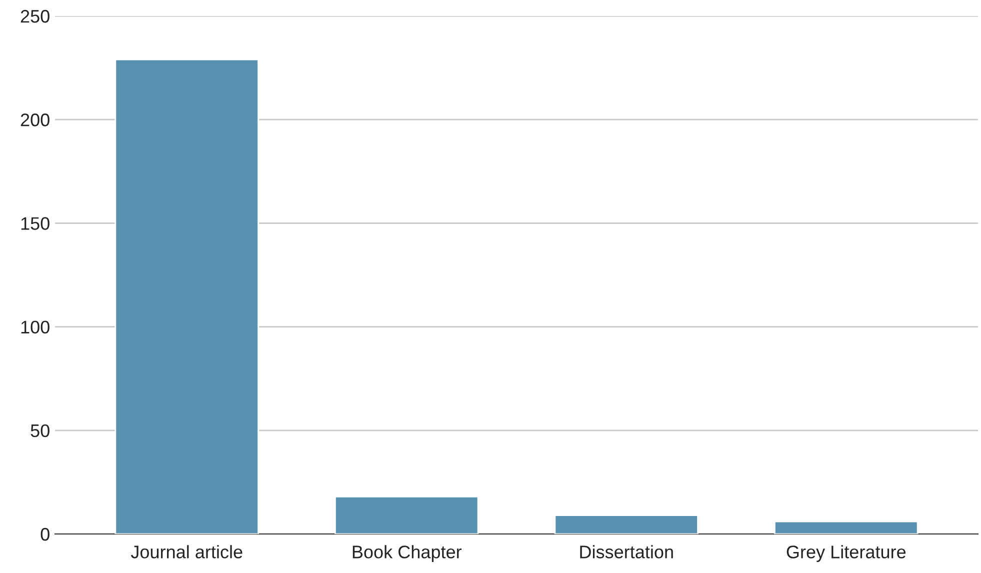  I want to click on y-tick-label: 100, so click(35, 327).